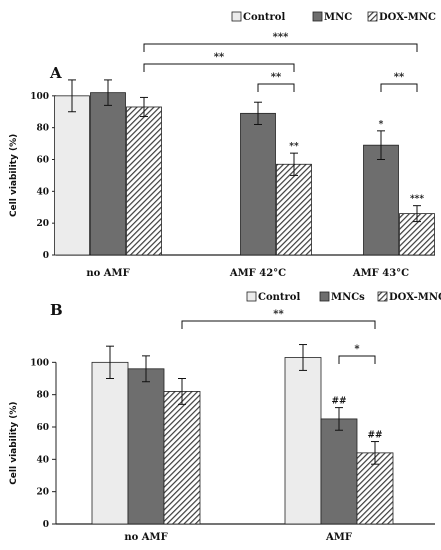 This screenshot has height=550, width=441. I want to click on panel-a-legend-swatch-dox-mnc, so click(372, 16).